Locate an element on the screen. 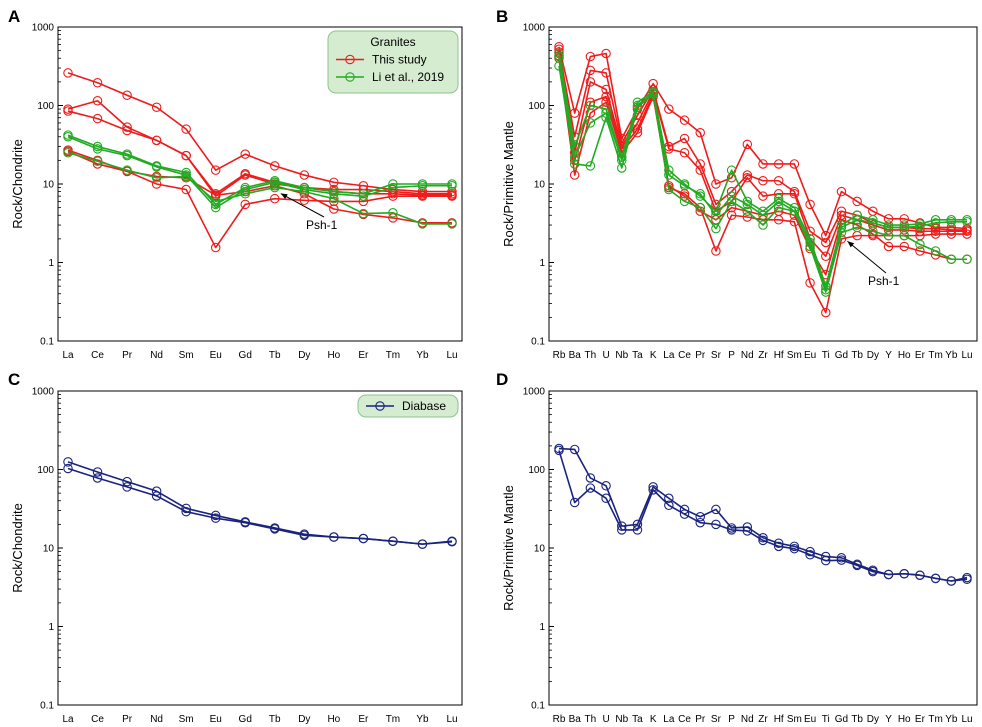 Image resolution: width=982 pixels, height=727 pixels. x-tick-label: Nb is located at coordinates (621, 355).